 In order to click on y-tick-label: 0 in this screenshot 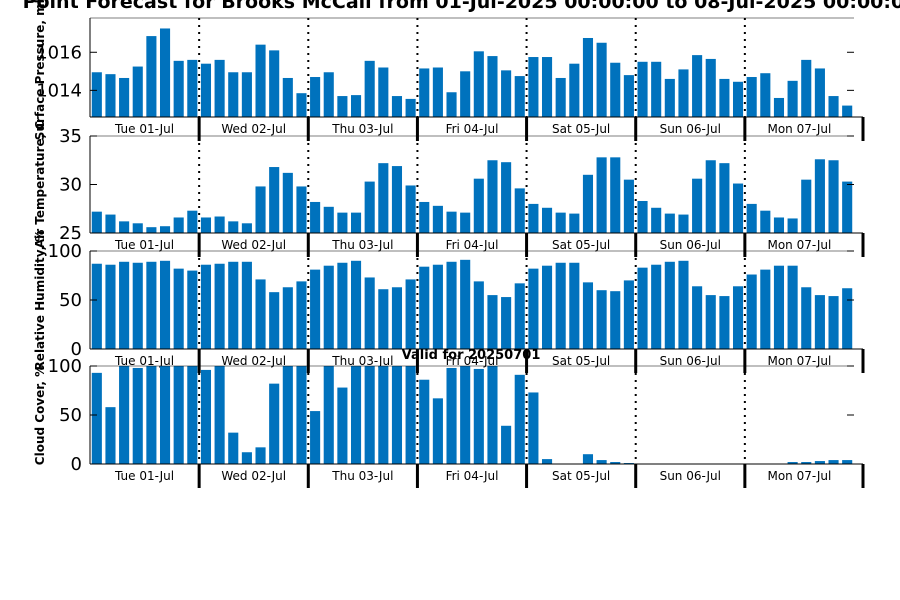, I will do `click(76, 349)`.